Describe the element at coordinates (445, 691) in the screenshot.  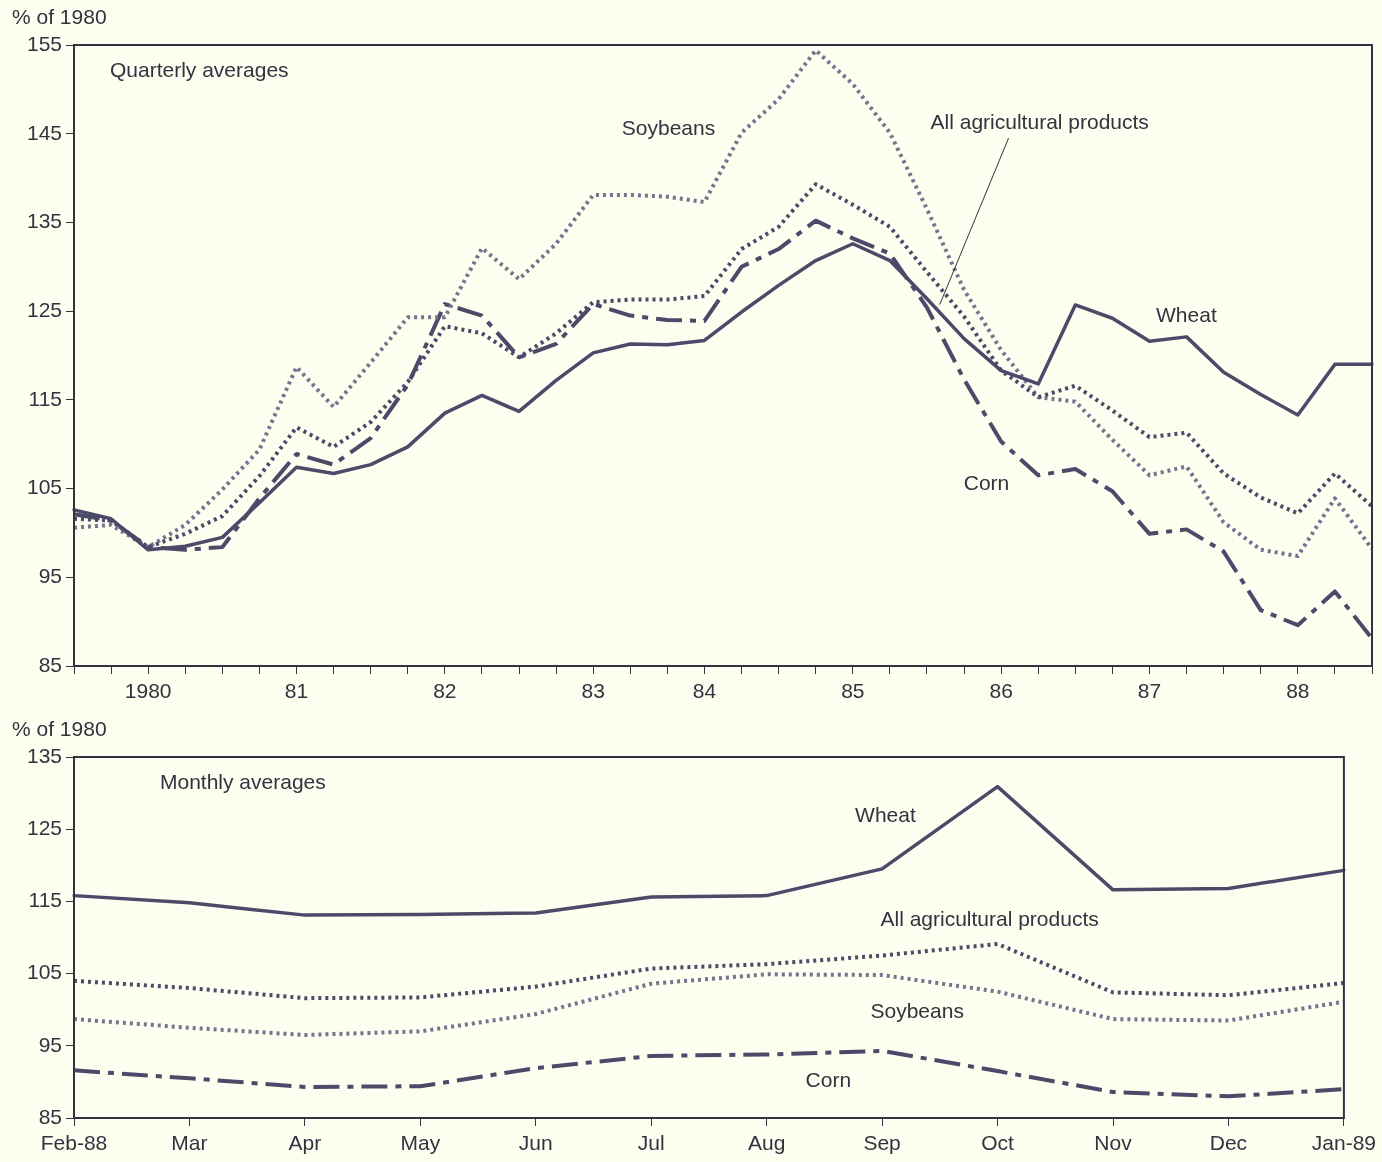
I see `x-tick-label: 82` at that location.